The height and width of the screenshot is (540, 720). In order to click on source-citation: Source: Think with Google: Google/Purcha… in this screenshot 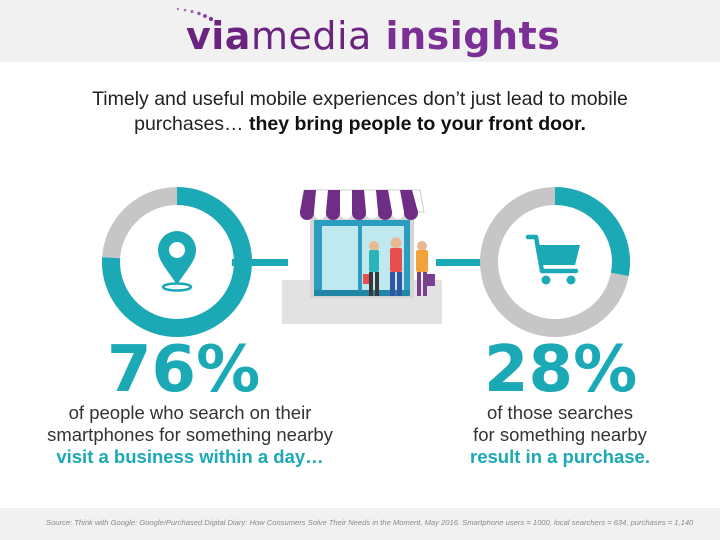, I will do `click(370, 522)`.